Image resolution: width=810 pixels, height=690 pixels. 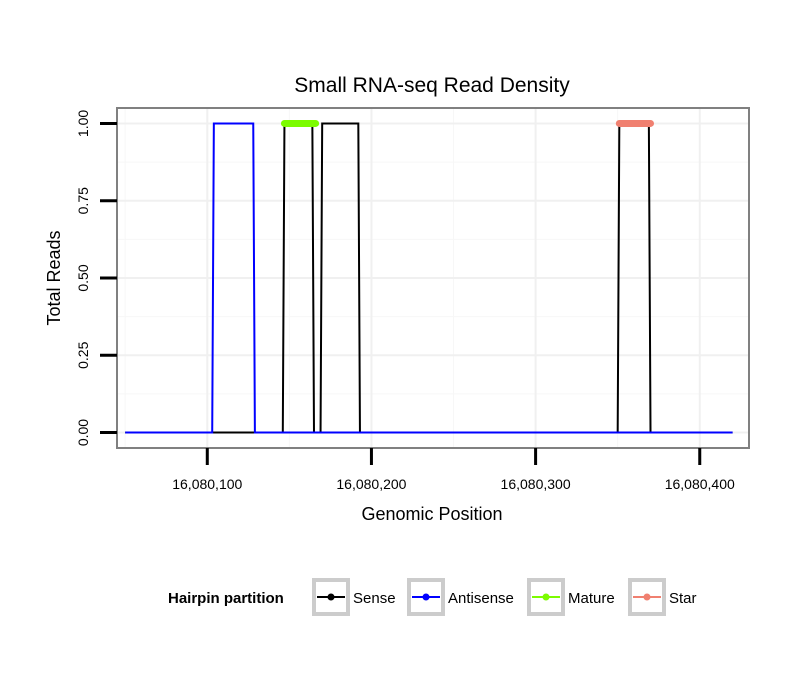 I want to click on x-axis-title: Genomic Position, so click(x=431, y=514).